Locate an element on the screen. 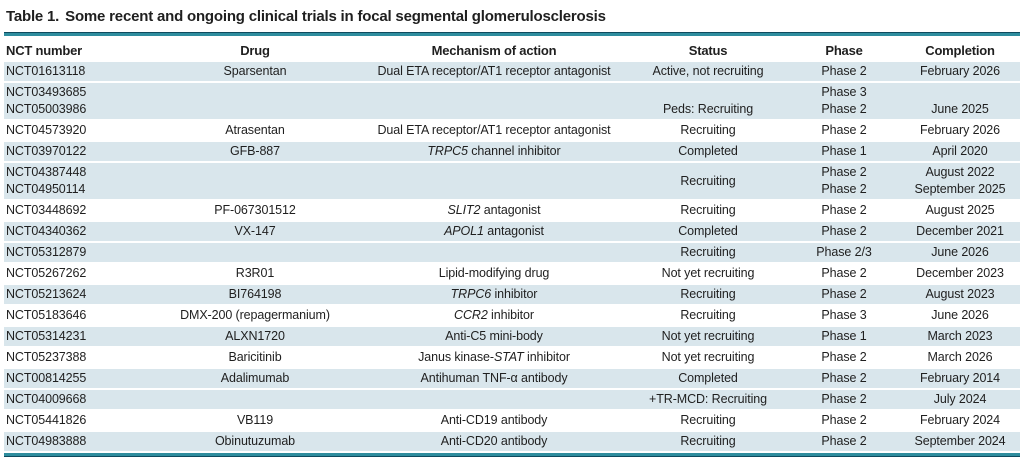 The image size is (1024, 470). bottom-rule is located at coordinates (512, 455).